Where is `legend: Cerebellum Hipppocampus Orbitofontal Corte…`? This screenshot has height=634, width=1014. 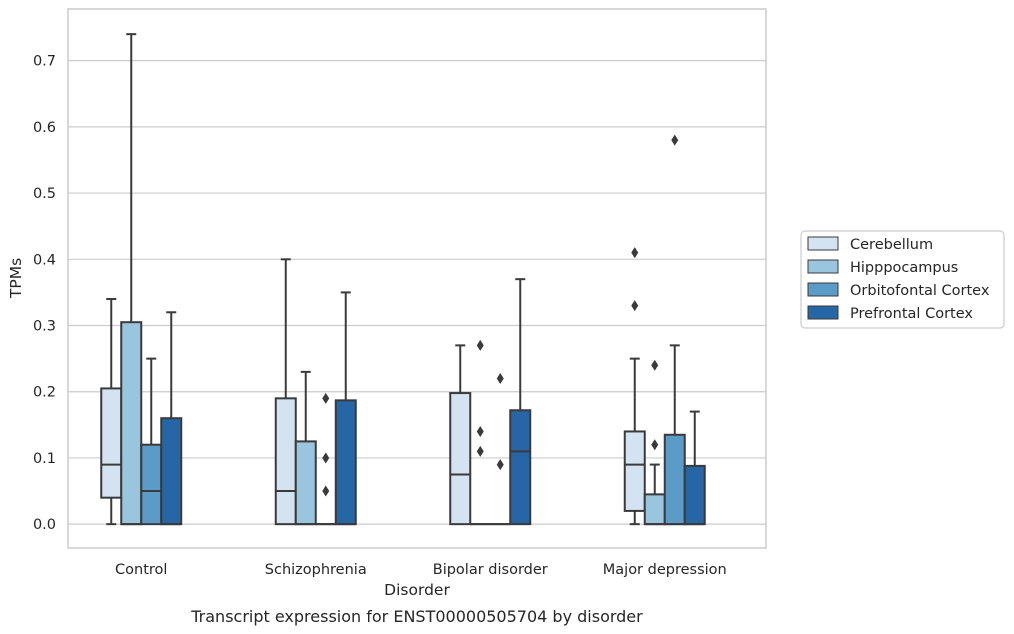 legend: Cerebellum Hipppocampus Orbitofontal Corte… is located at coordinates (902, 279).